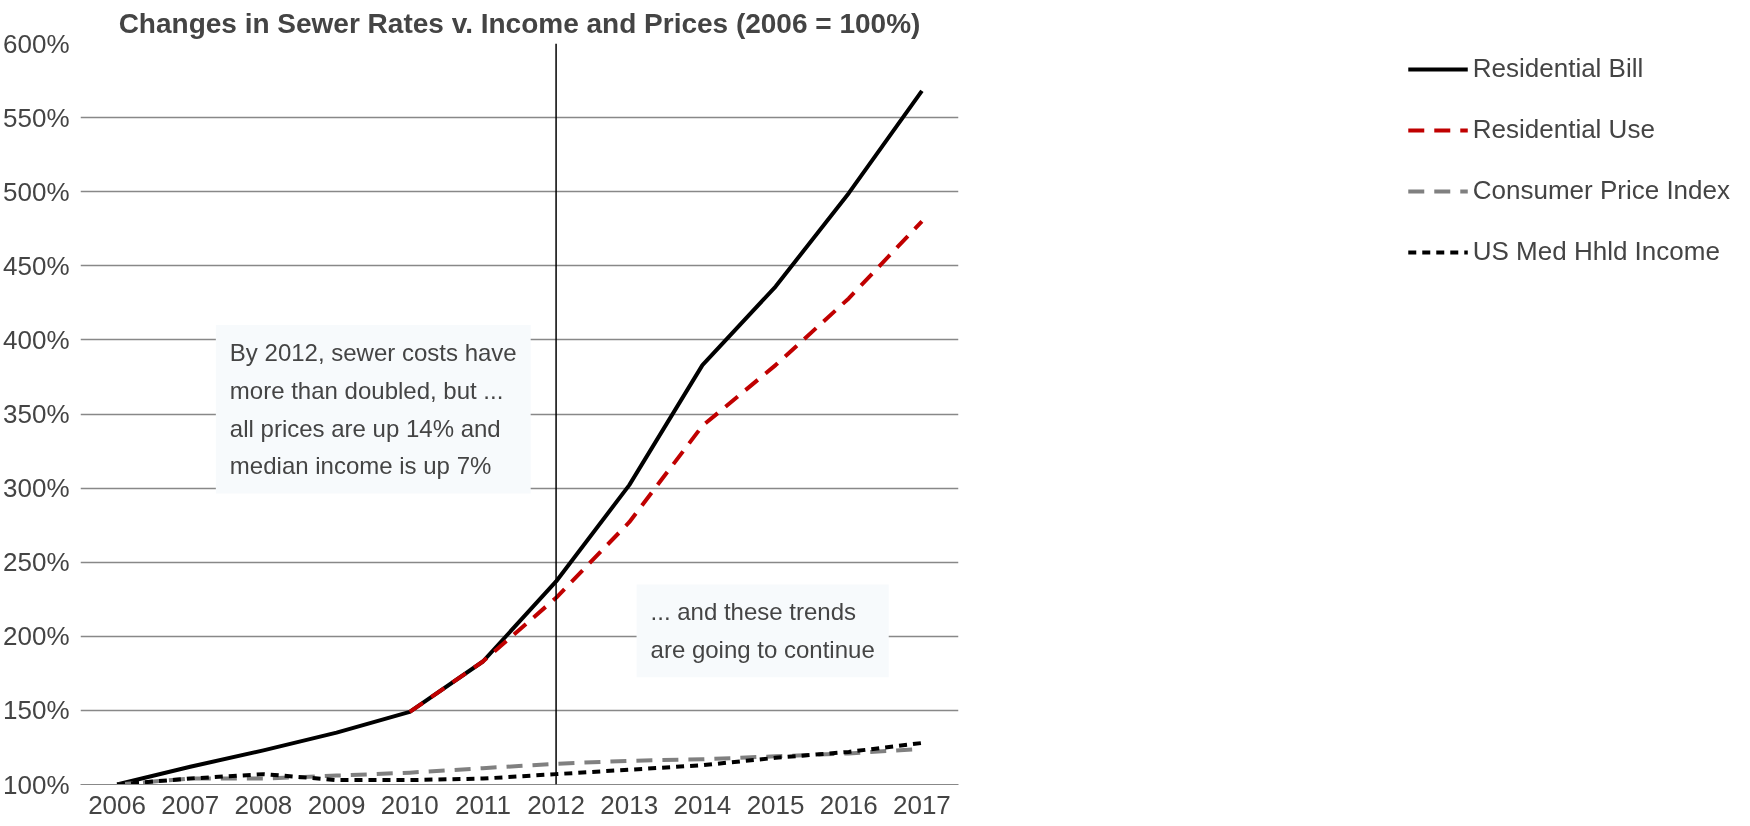 This screenshot has width=1750, height=826. I want to click on x-tick-label: 2014, so click(702, 804).